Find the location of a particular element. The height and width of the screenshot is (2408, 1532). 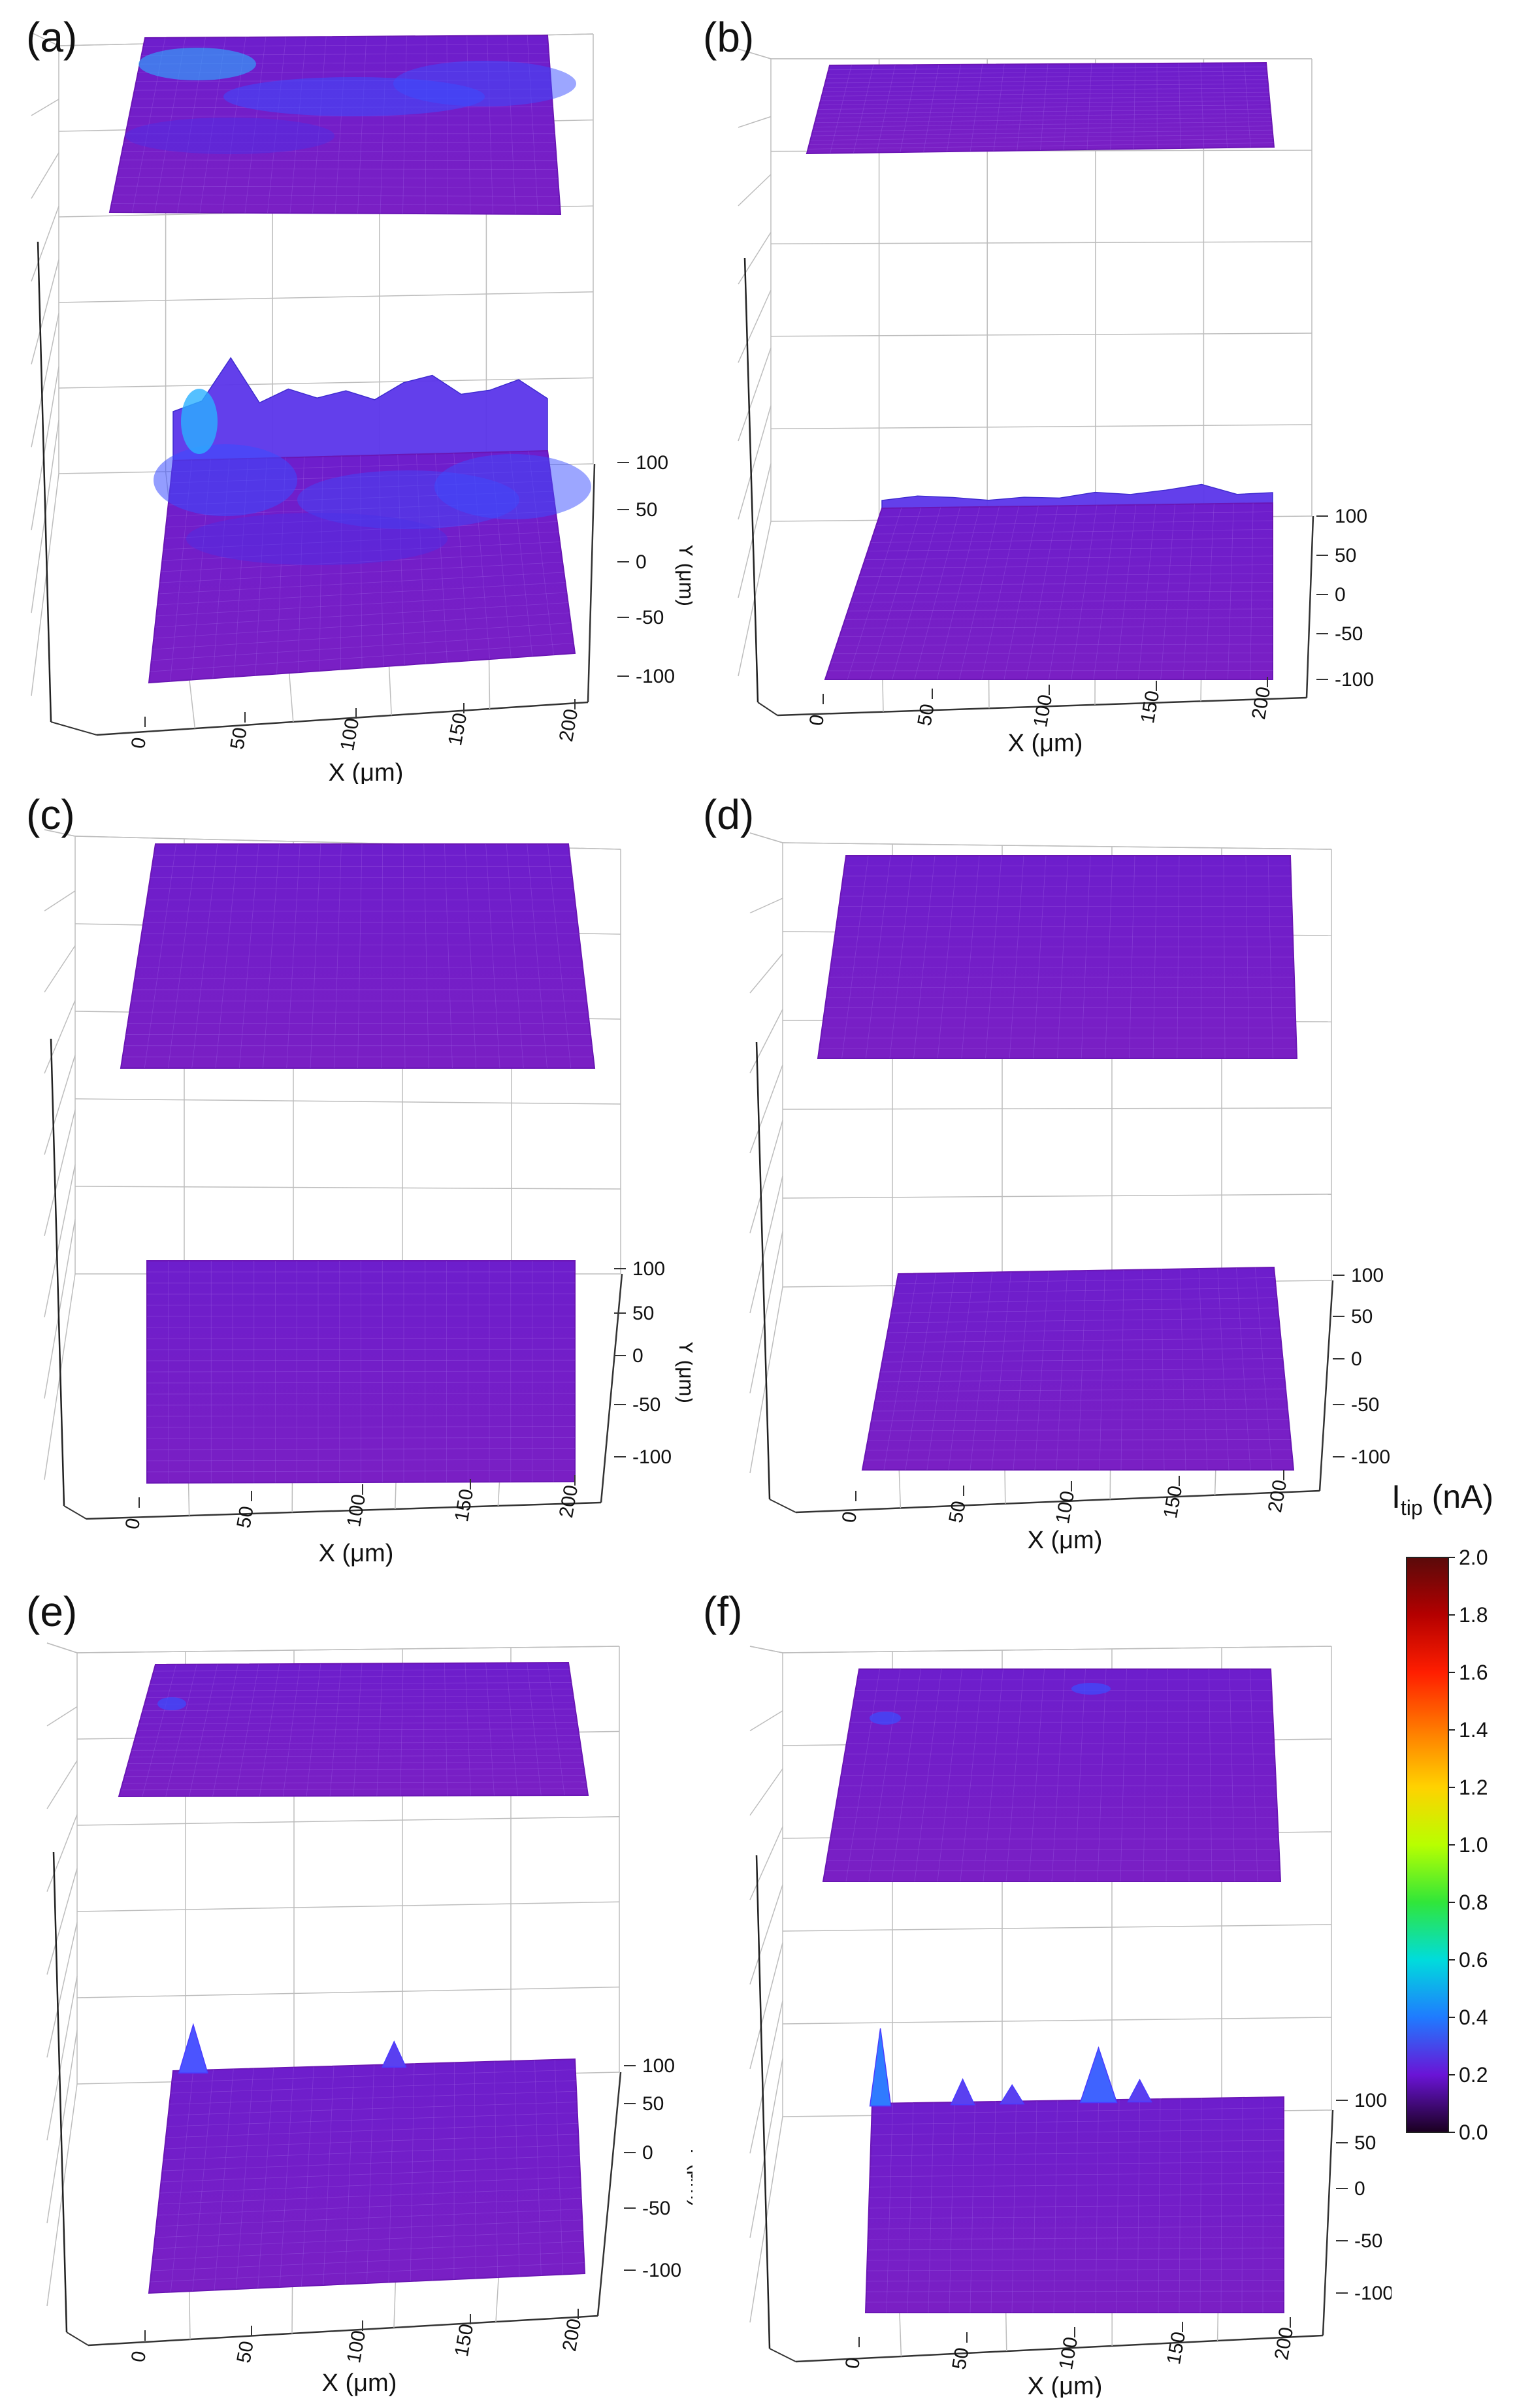

top-surface is located at coordinates (1052, 1775).